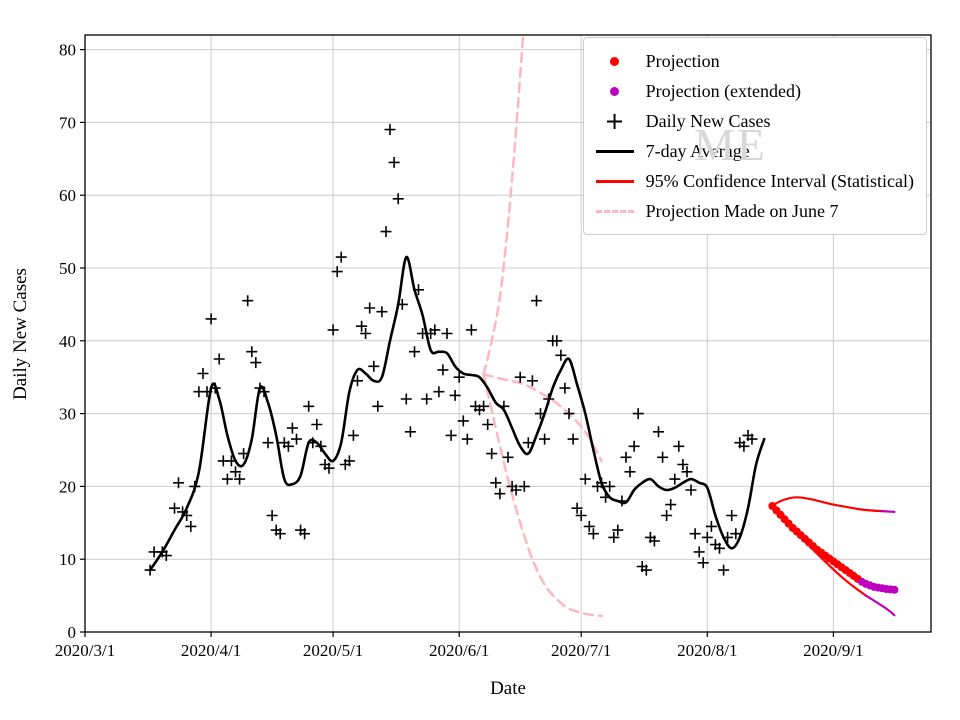  I want to click on legend-item-projection: Projection, so click(753, 61).